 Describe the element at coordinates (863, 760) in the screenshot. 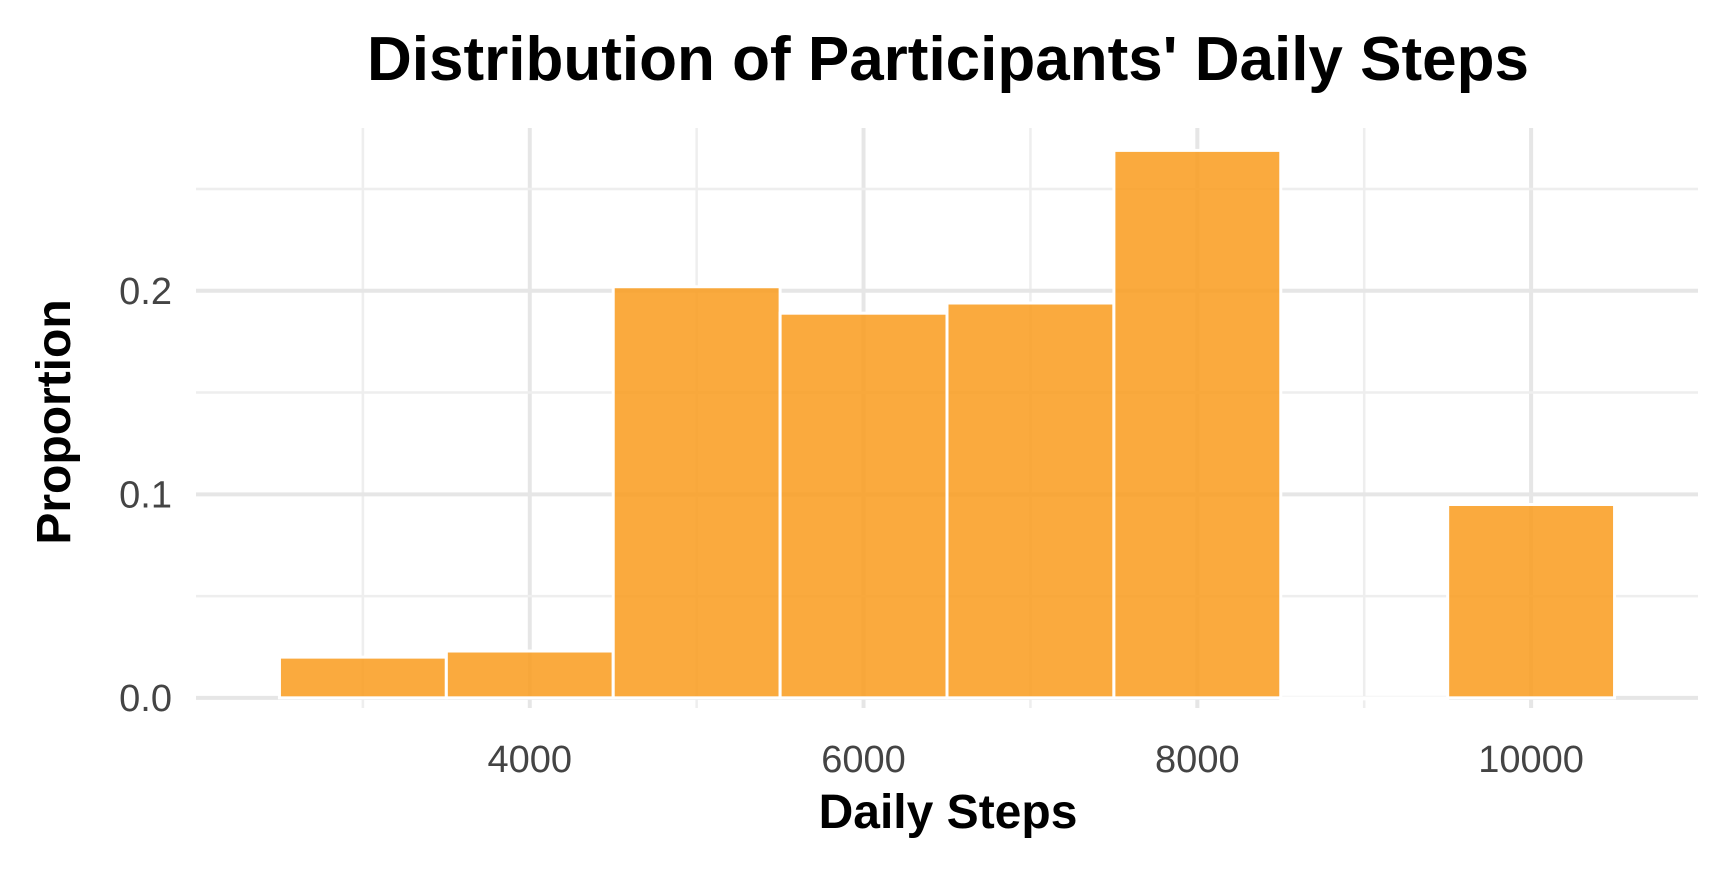

I see `x-tick-label: 6000` at that location.